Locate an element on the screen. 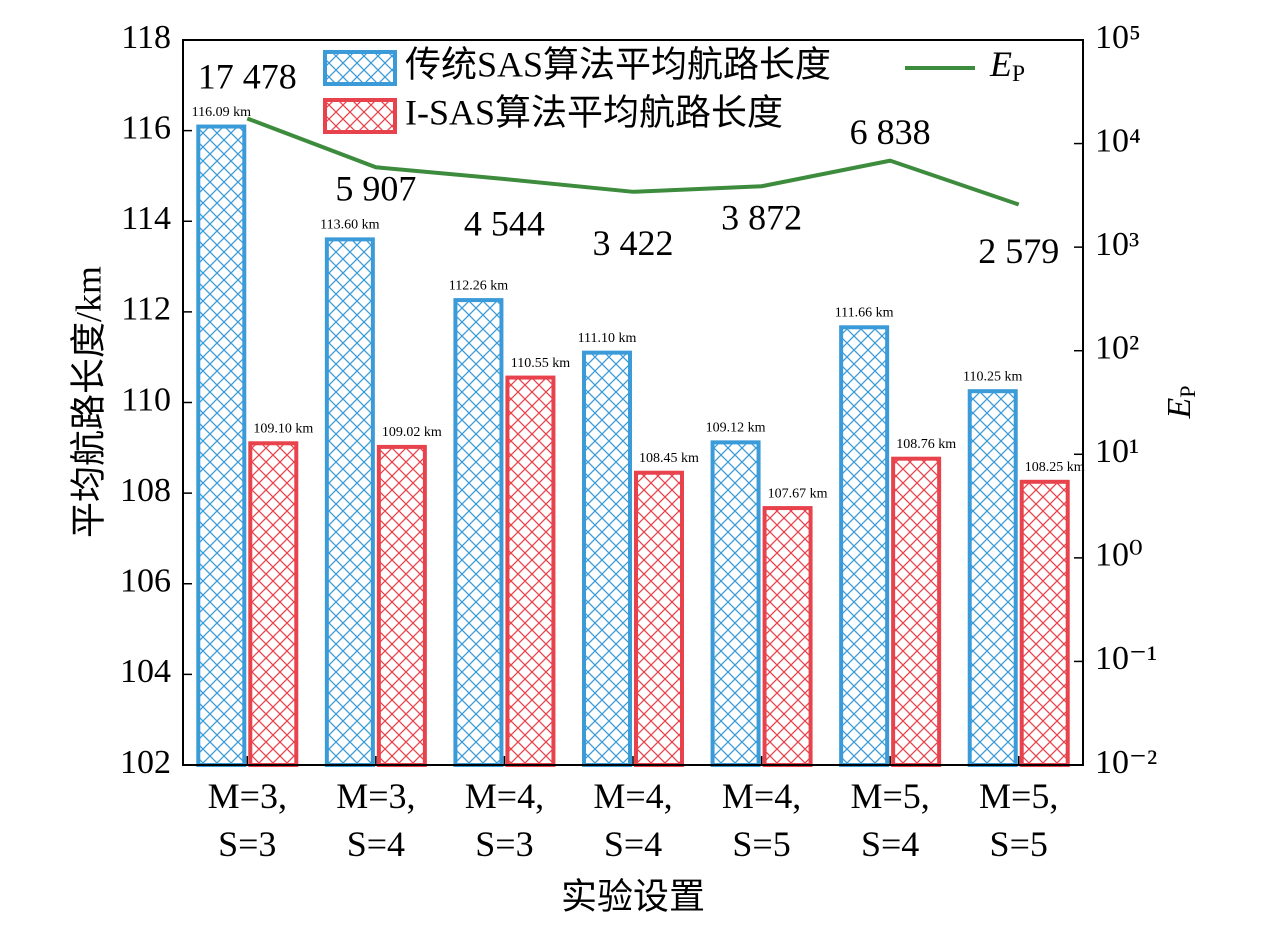 The image size is (1276, 933). y2-tick-label: 10¹ is located at coordinates (1117, 451).